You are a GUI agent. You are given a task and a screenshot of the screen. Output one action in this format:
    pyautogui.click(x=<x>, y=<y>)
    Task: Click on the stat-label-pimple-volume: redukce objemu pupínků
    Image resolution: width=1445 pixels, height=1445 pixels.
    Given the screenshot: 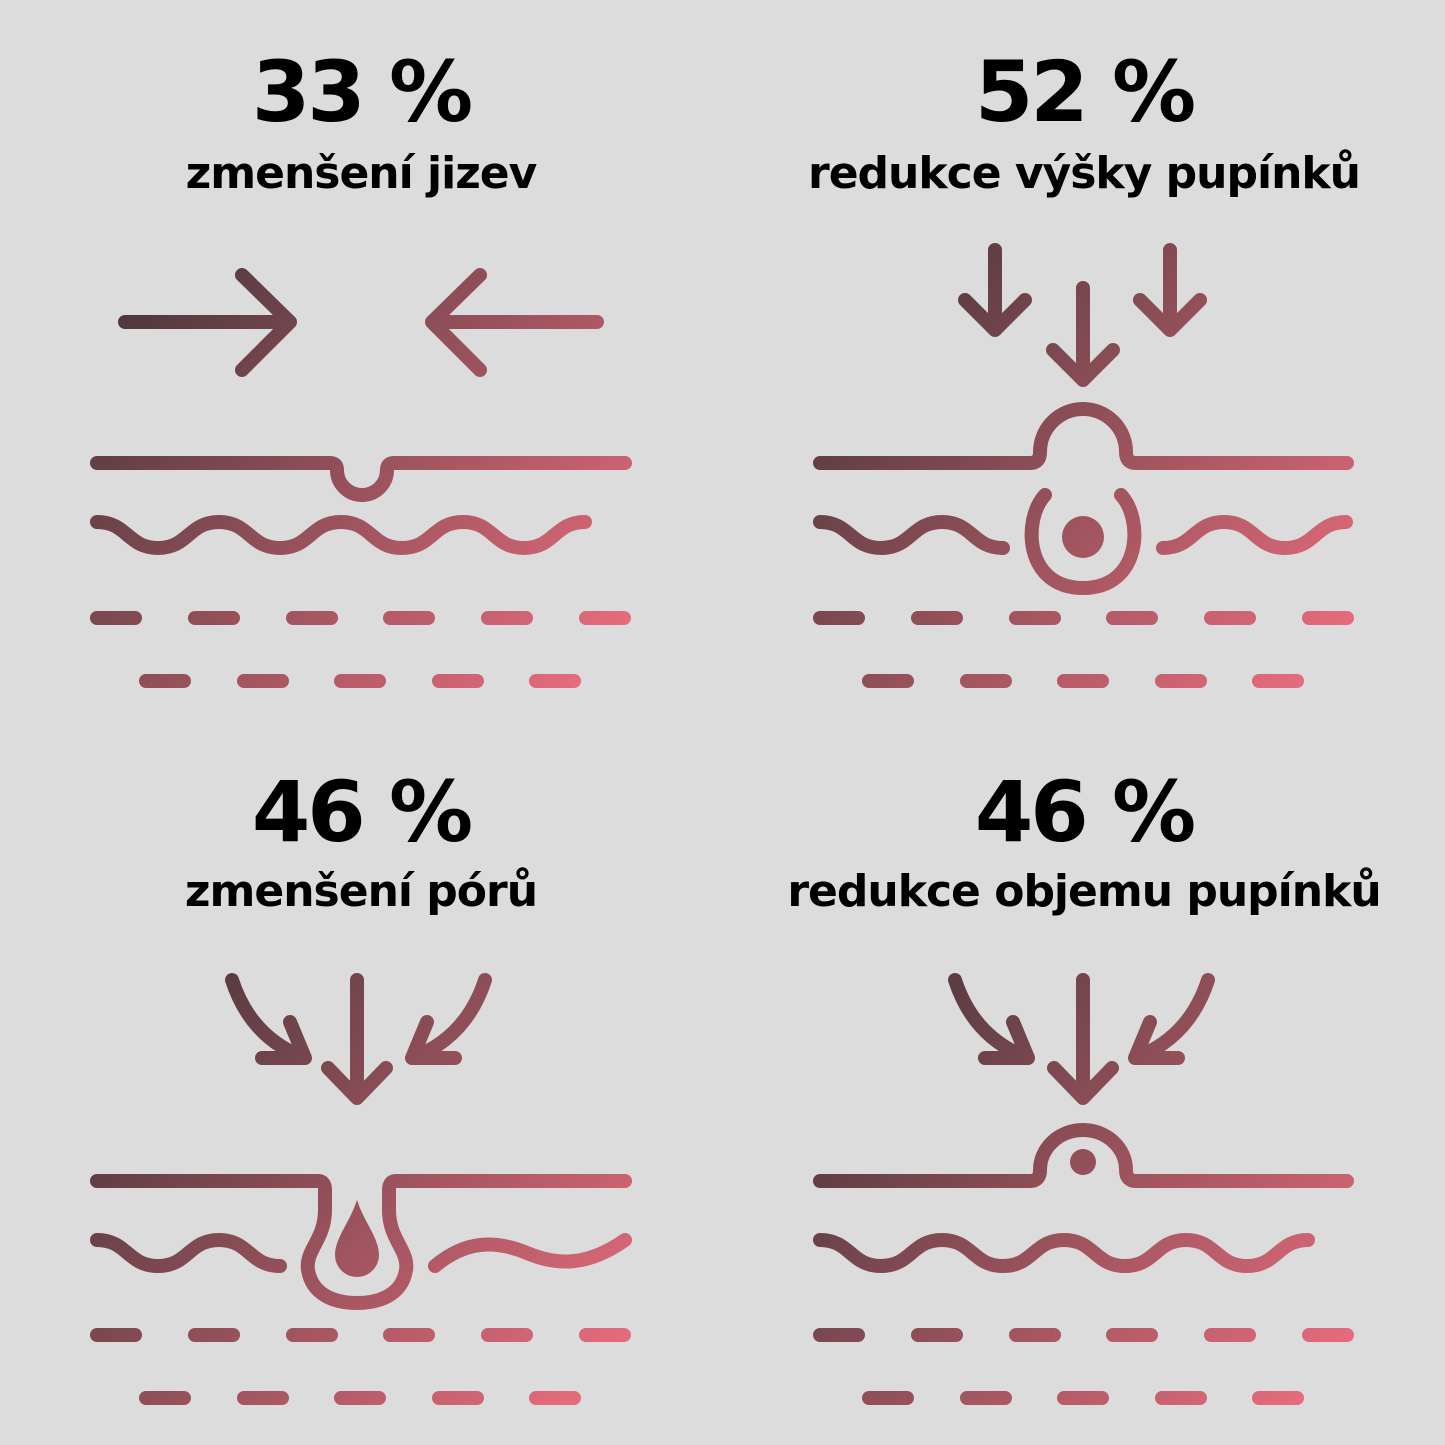 What is the action you would take?
    pyautogui.click(x=1084, y=891)
    